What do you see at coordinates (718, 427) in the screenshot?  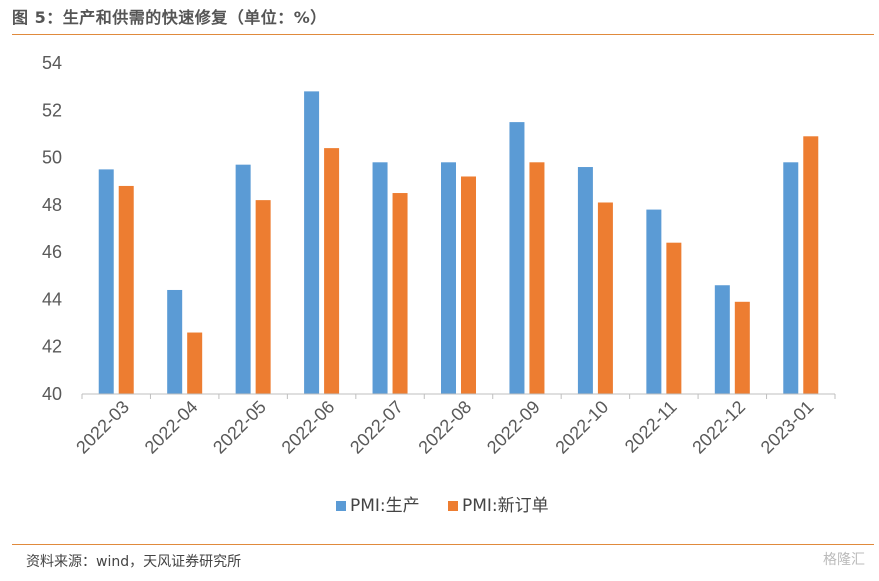 I see `x-tick-label: 2022-12` at bounding box center [718, 427].